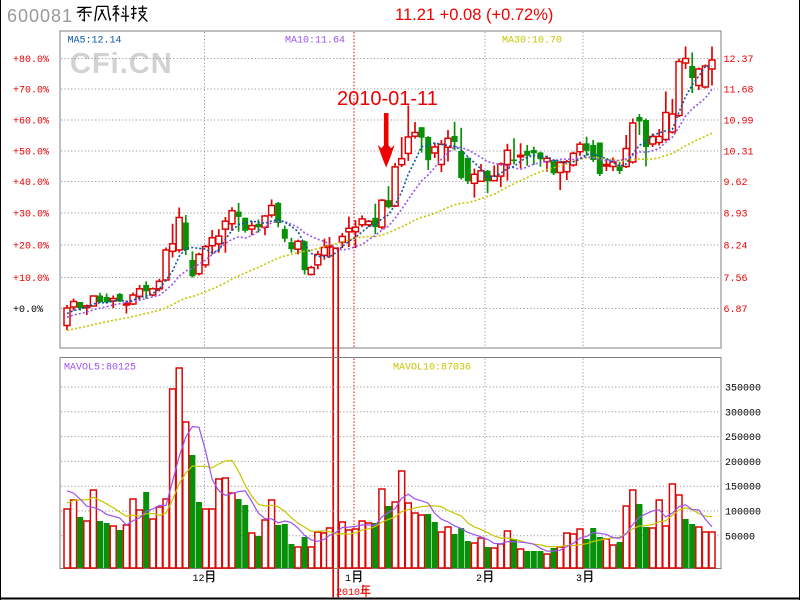 The height and width of the screenshot is (600, 800). I want to click on svg-text: 250000, so click(743, 438).